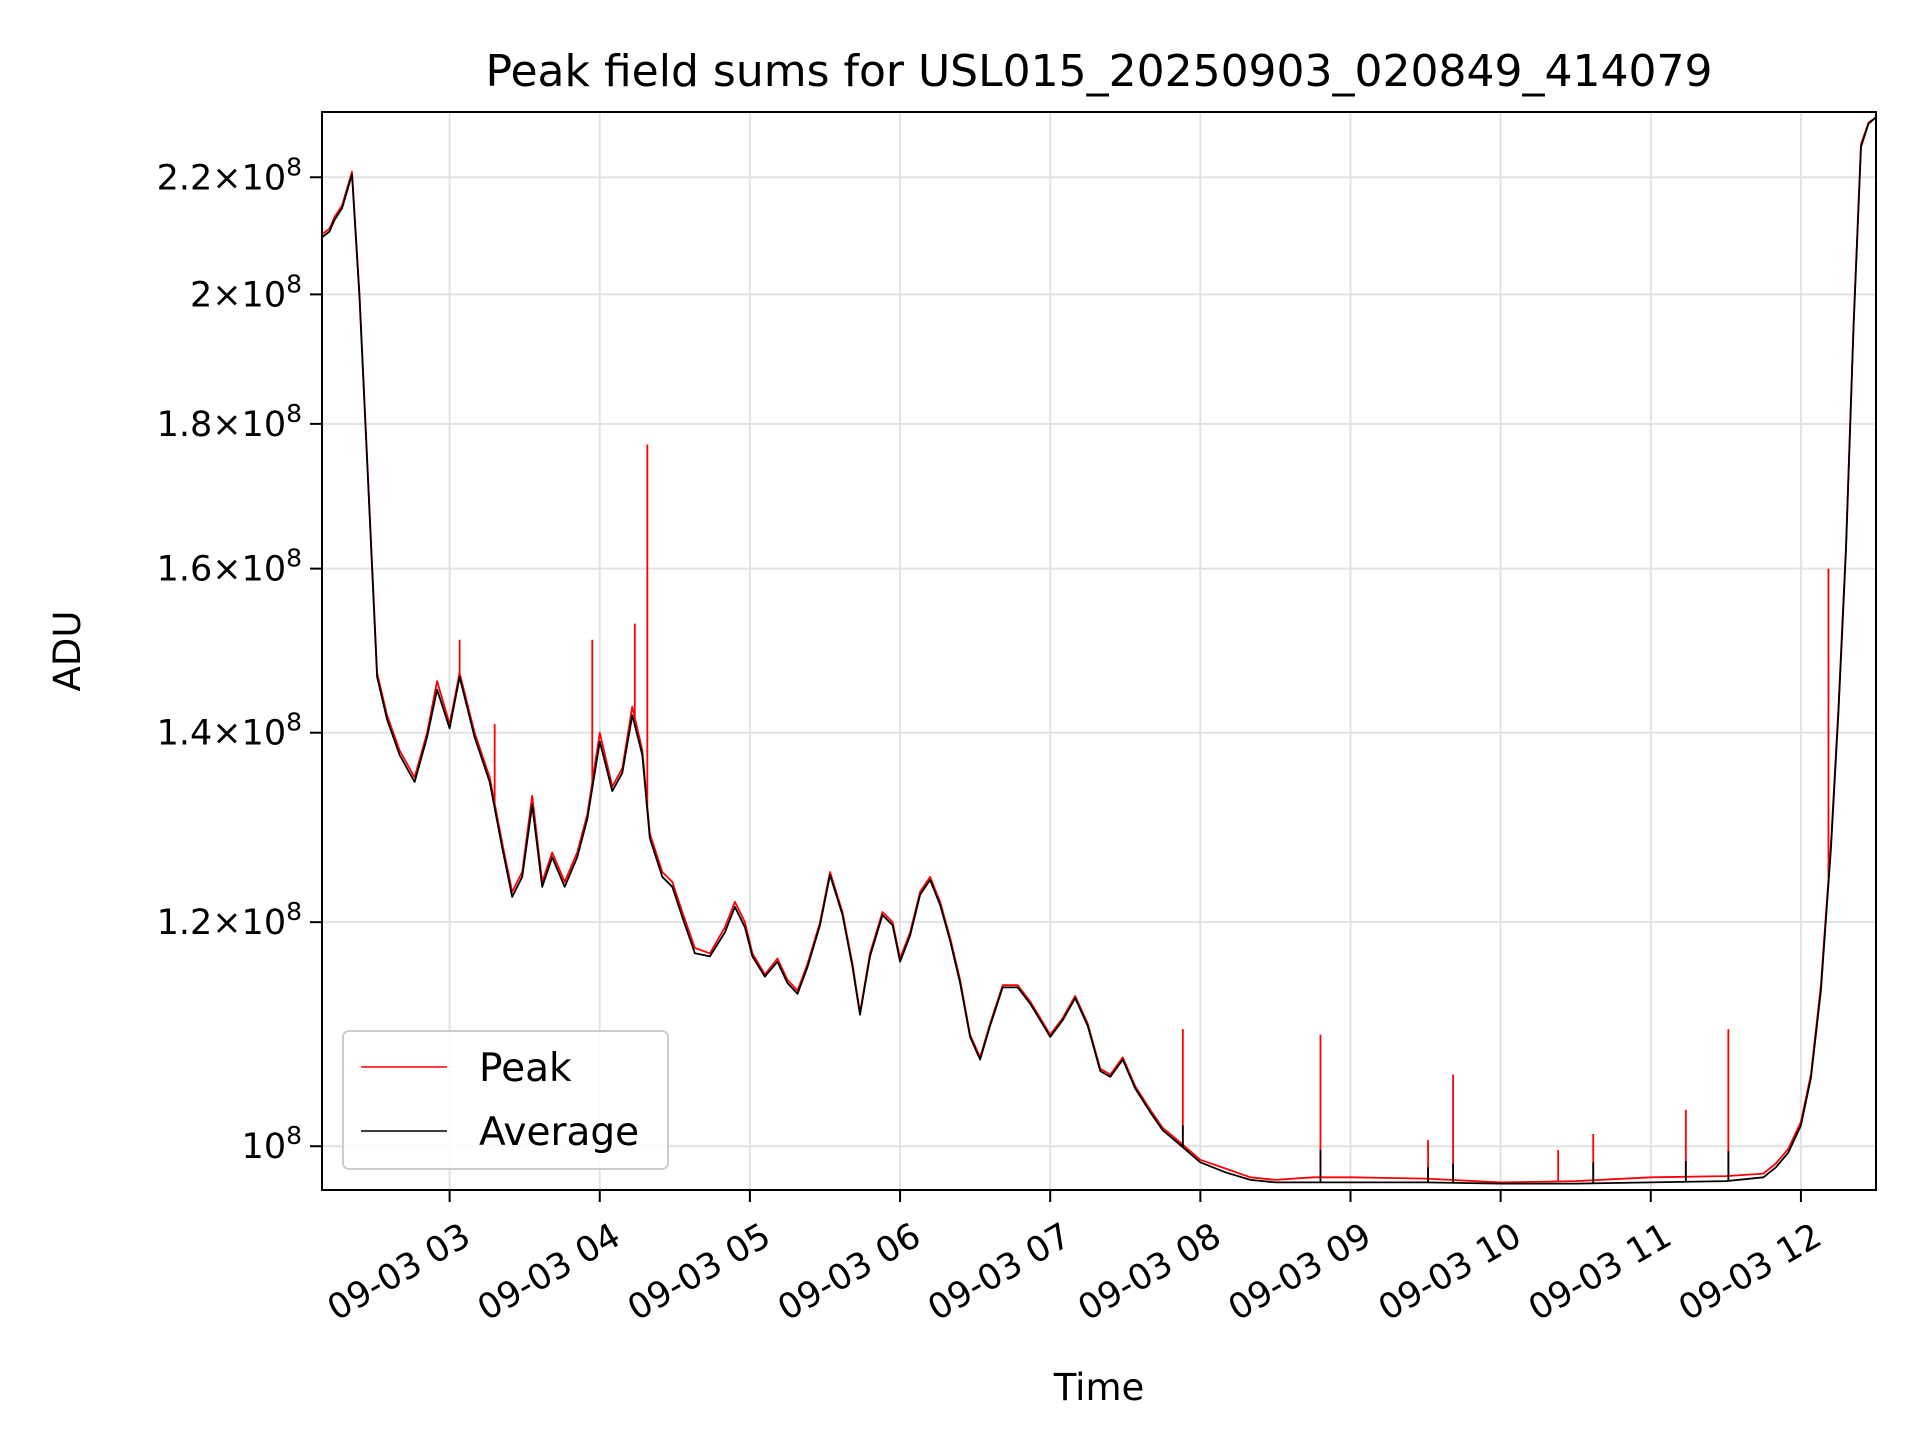 The width and height of the screenshot is (1920, 1445). What do you see at coordinates (229, 422) in the screenshot?
I see `y-tick-label: 1.8×108` at bounding box center [229, 422].